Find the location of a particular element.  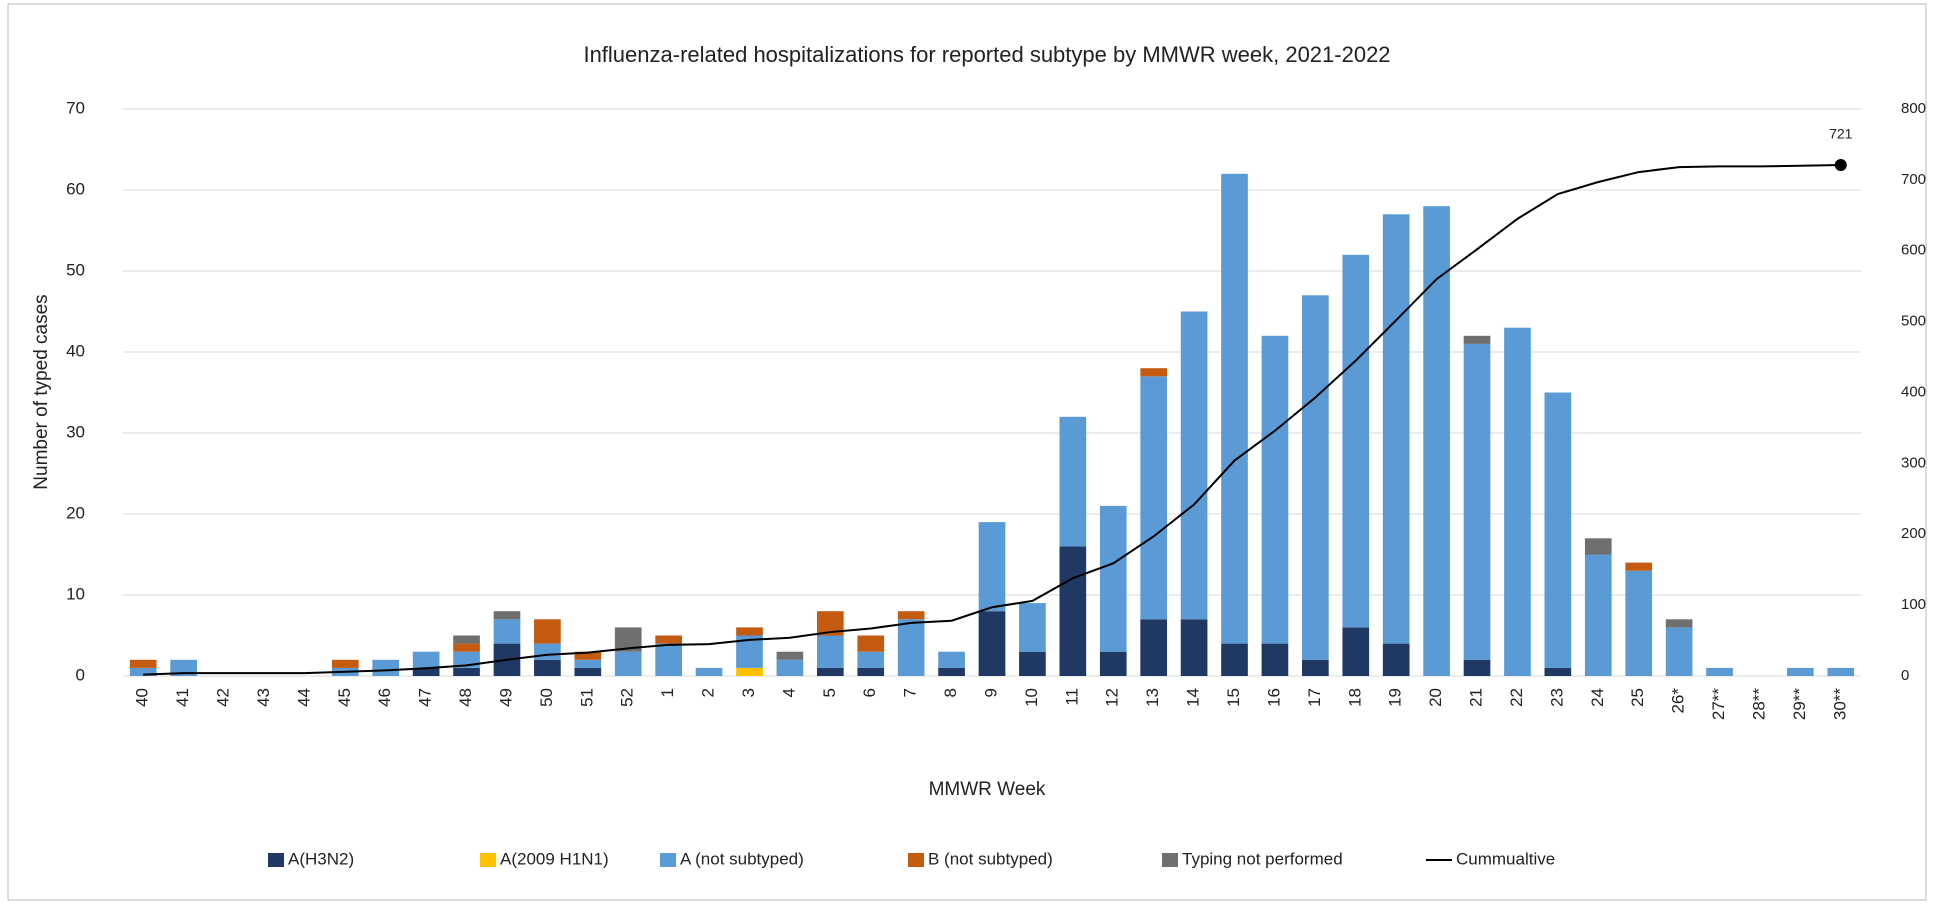

y-tick-label: 30 is located at coordinates (75, 431).